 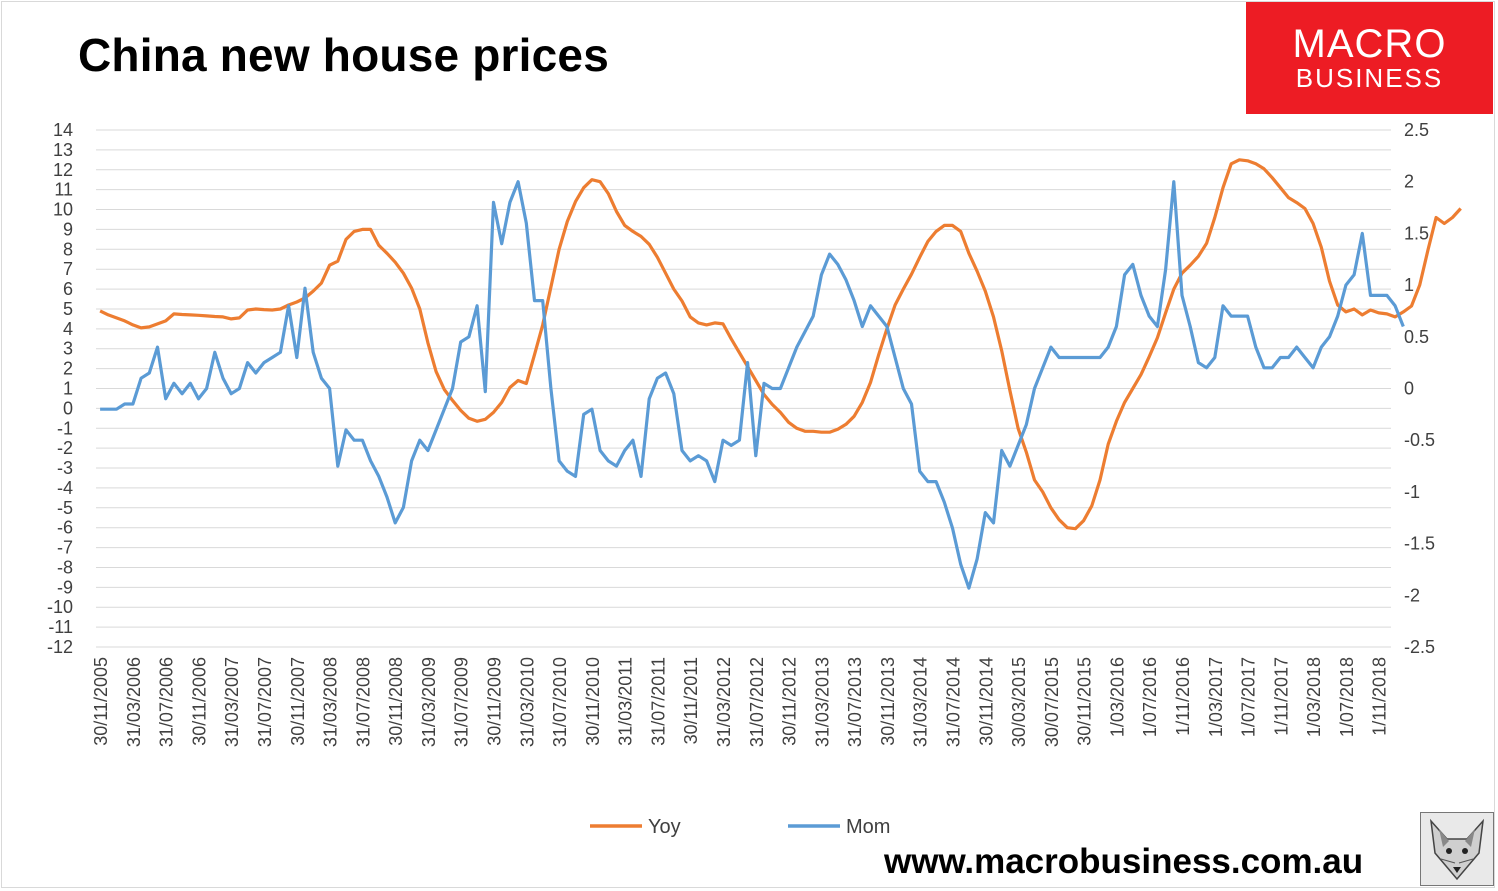 I want to click on left-tick-label: -12, so click(x=60, y=647).